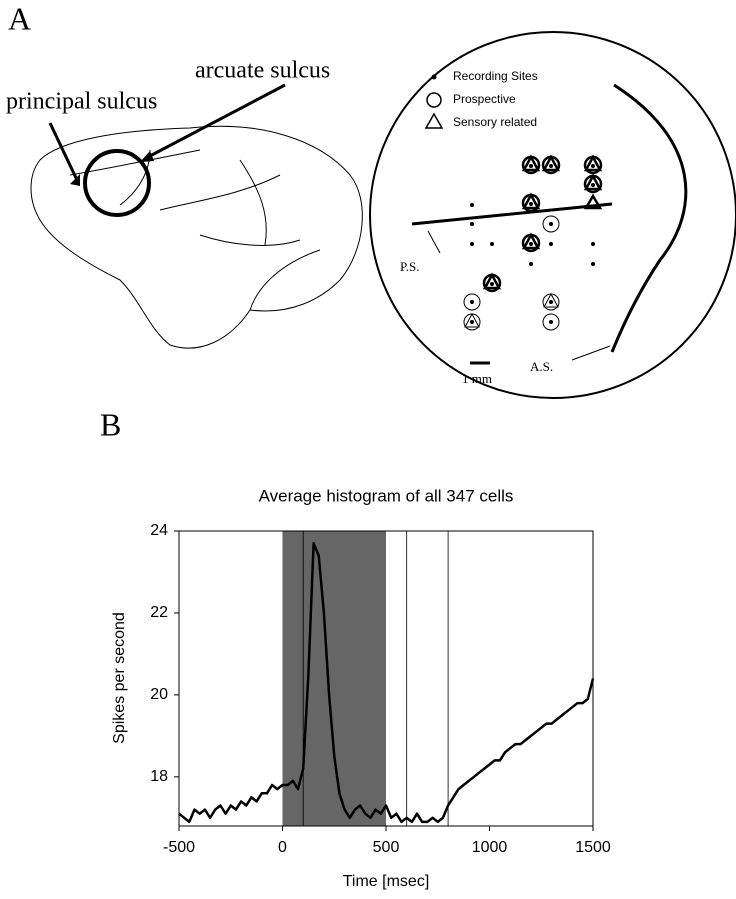 Image resolution: width=736 pixels, height=899 pixels. I want to click on shaded-region, so click(334, 678).